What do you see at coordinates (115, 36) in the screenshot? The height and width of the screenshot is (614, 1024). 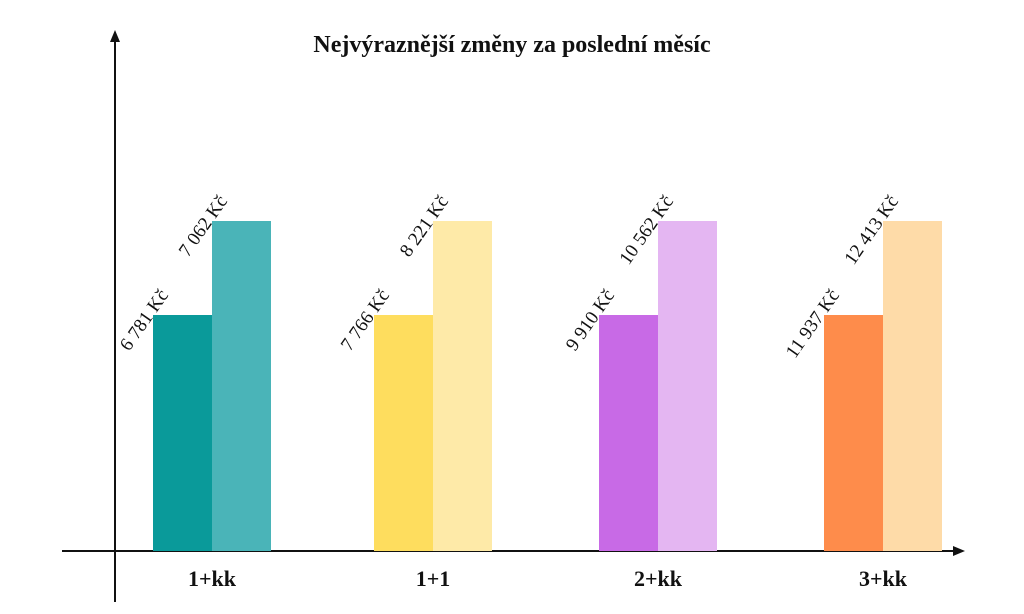 I see `y-axis-arrow` at bounding box center [115, 36].